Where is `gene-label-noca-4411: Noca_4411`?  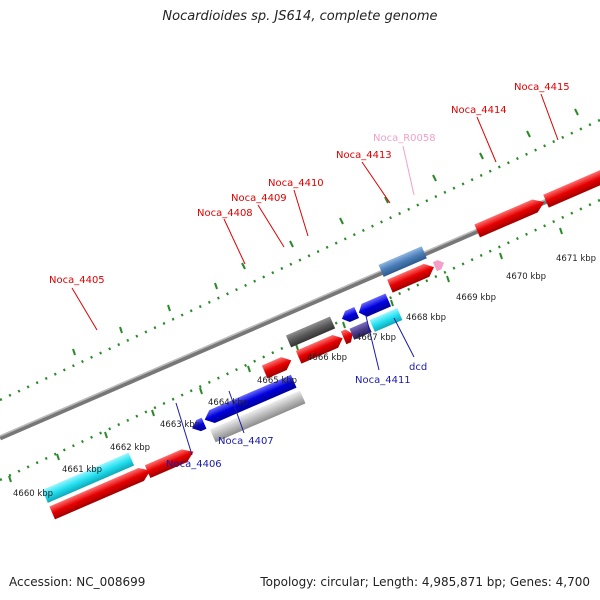
gene-label-noca-4411: Noca_4411 is located at coordinates (383, 380).